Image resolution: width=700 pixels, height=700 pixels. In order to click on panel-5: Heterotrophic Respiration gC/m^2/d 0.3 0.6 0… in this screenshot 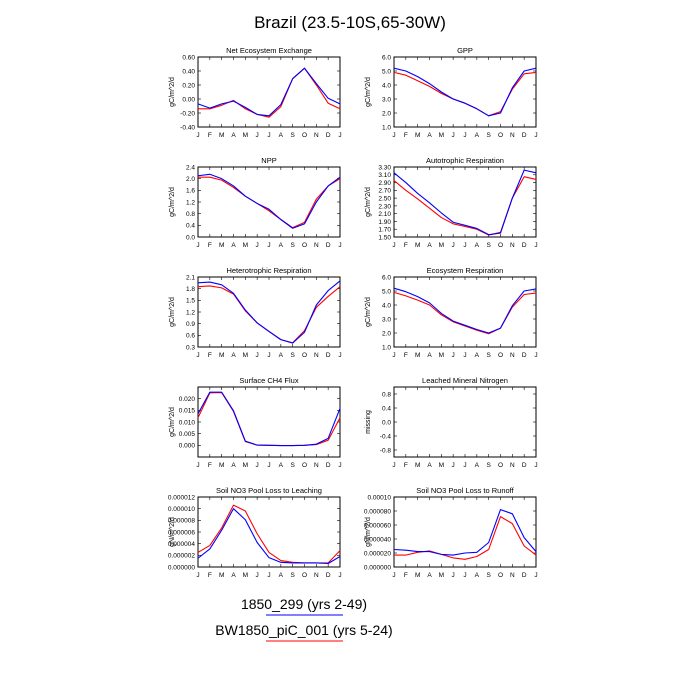, I will do `click(255, 312)`.